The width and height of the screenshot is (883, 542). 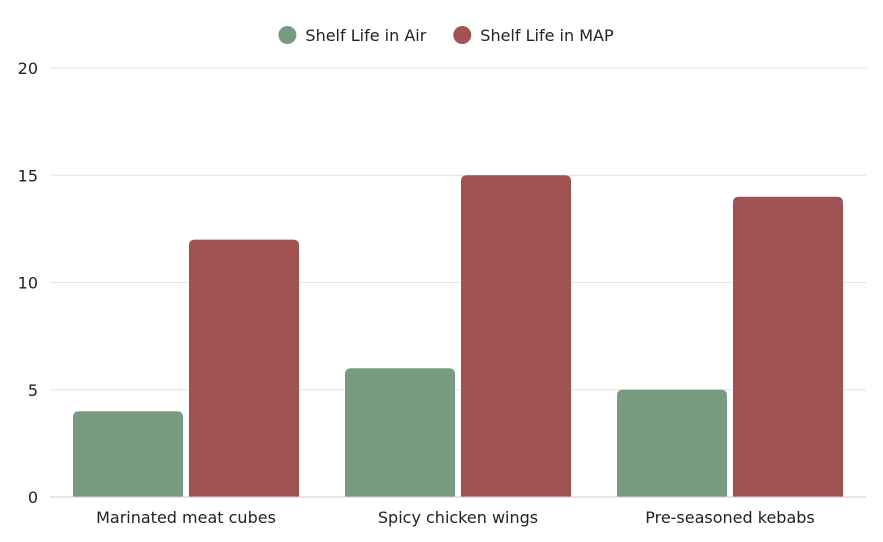 What do you see at coordinates (244, 368) in the screenshot?
I see `bar-shelf-life-in-map-marinated-meat-cubes` at bounding box center [244, 368].